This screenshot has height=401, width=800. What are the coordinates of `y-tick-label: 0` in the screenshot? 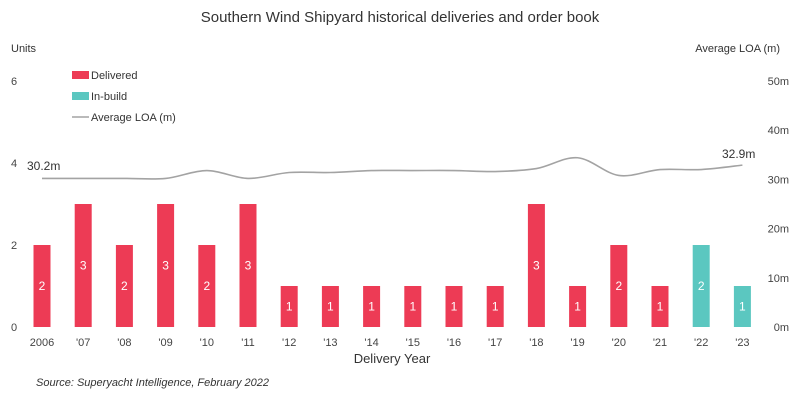 It's located at (14, 328).